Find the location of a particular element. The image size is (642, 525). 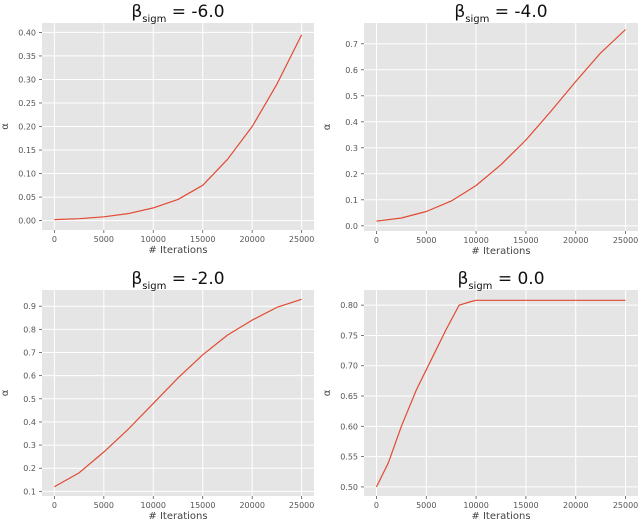

y-tick-label: 0.80 is located at coordinates (349, 305).